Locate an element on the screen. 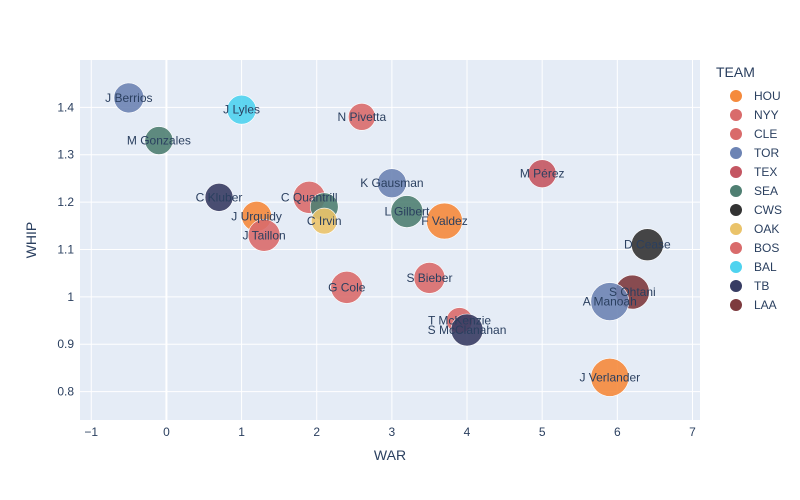  x-tick-labels: −1 0 1 2 3 4 5 6 7 is located at coordinates (390, 432).